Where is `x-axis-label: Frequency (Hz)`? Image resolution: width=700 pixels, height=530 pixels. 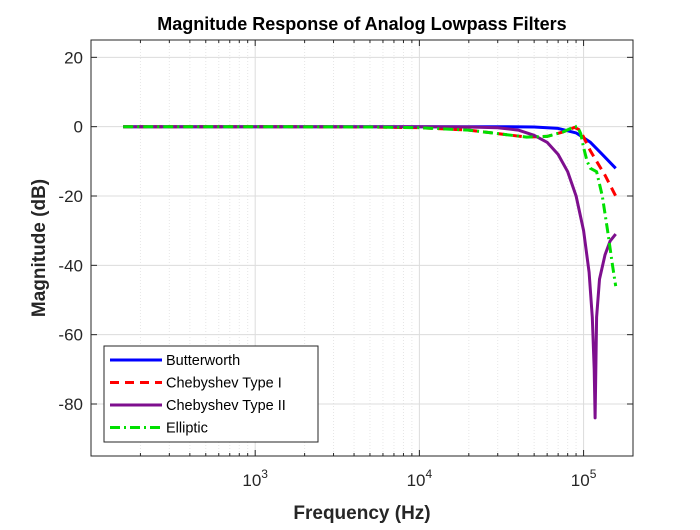
x-axis-label: Frequency (Hz) is located at coordinates (361, 513).